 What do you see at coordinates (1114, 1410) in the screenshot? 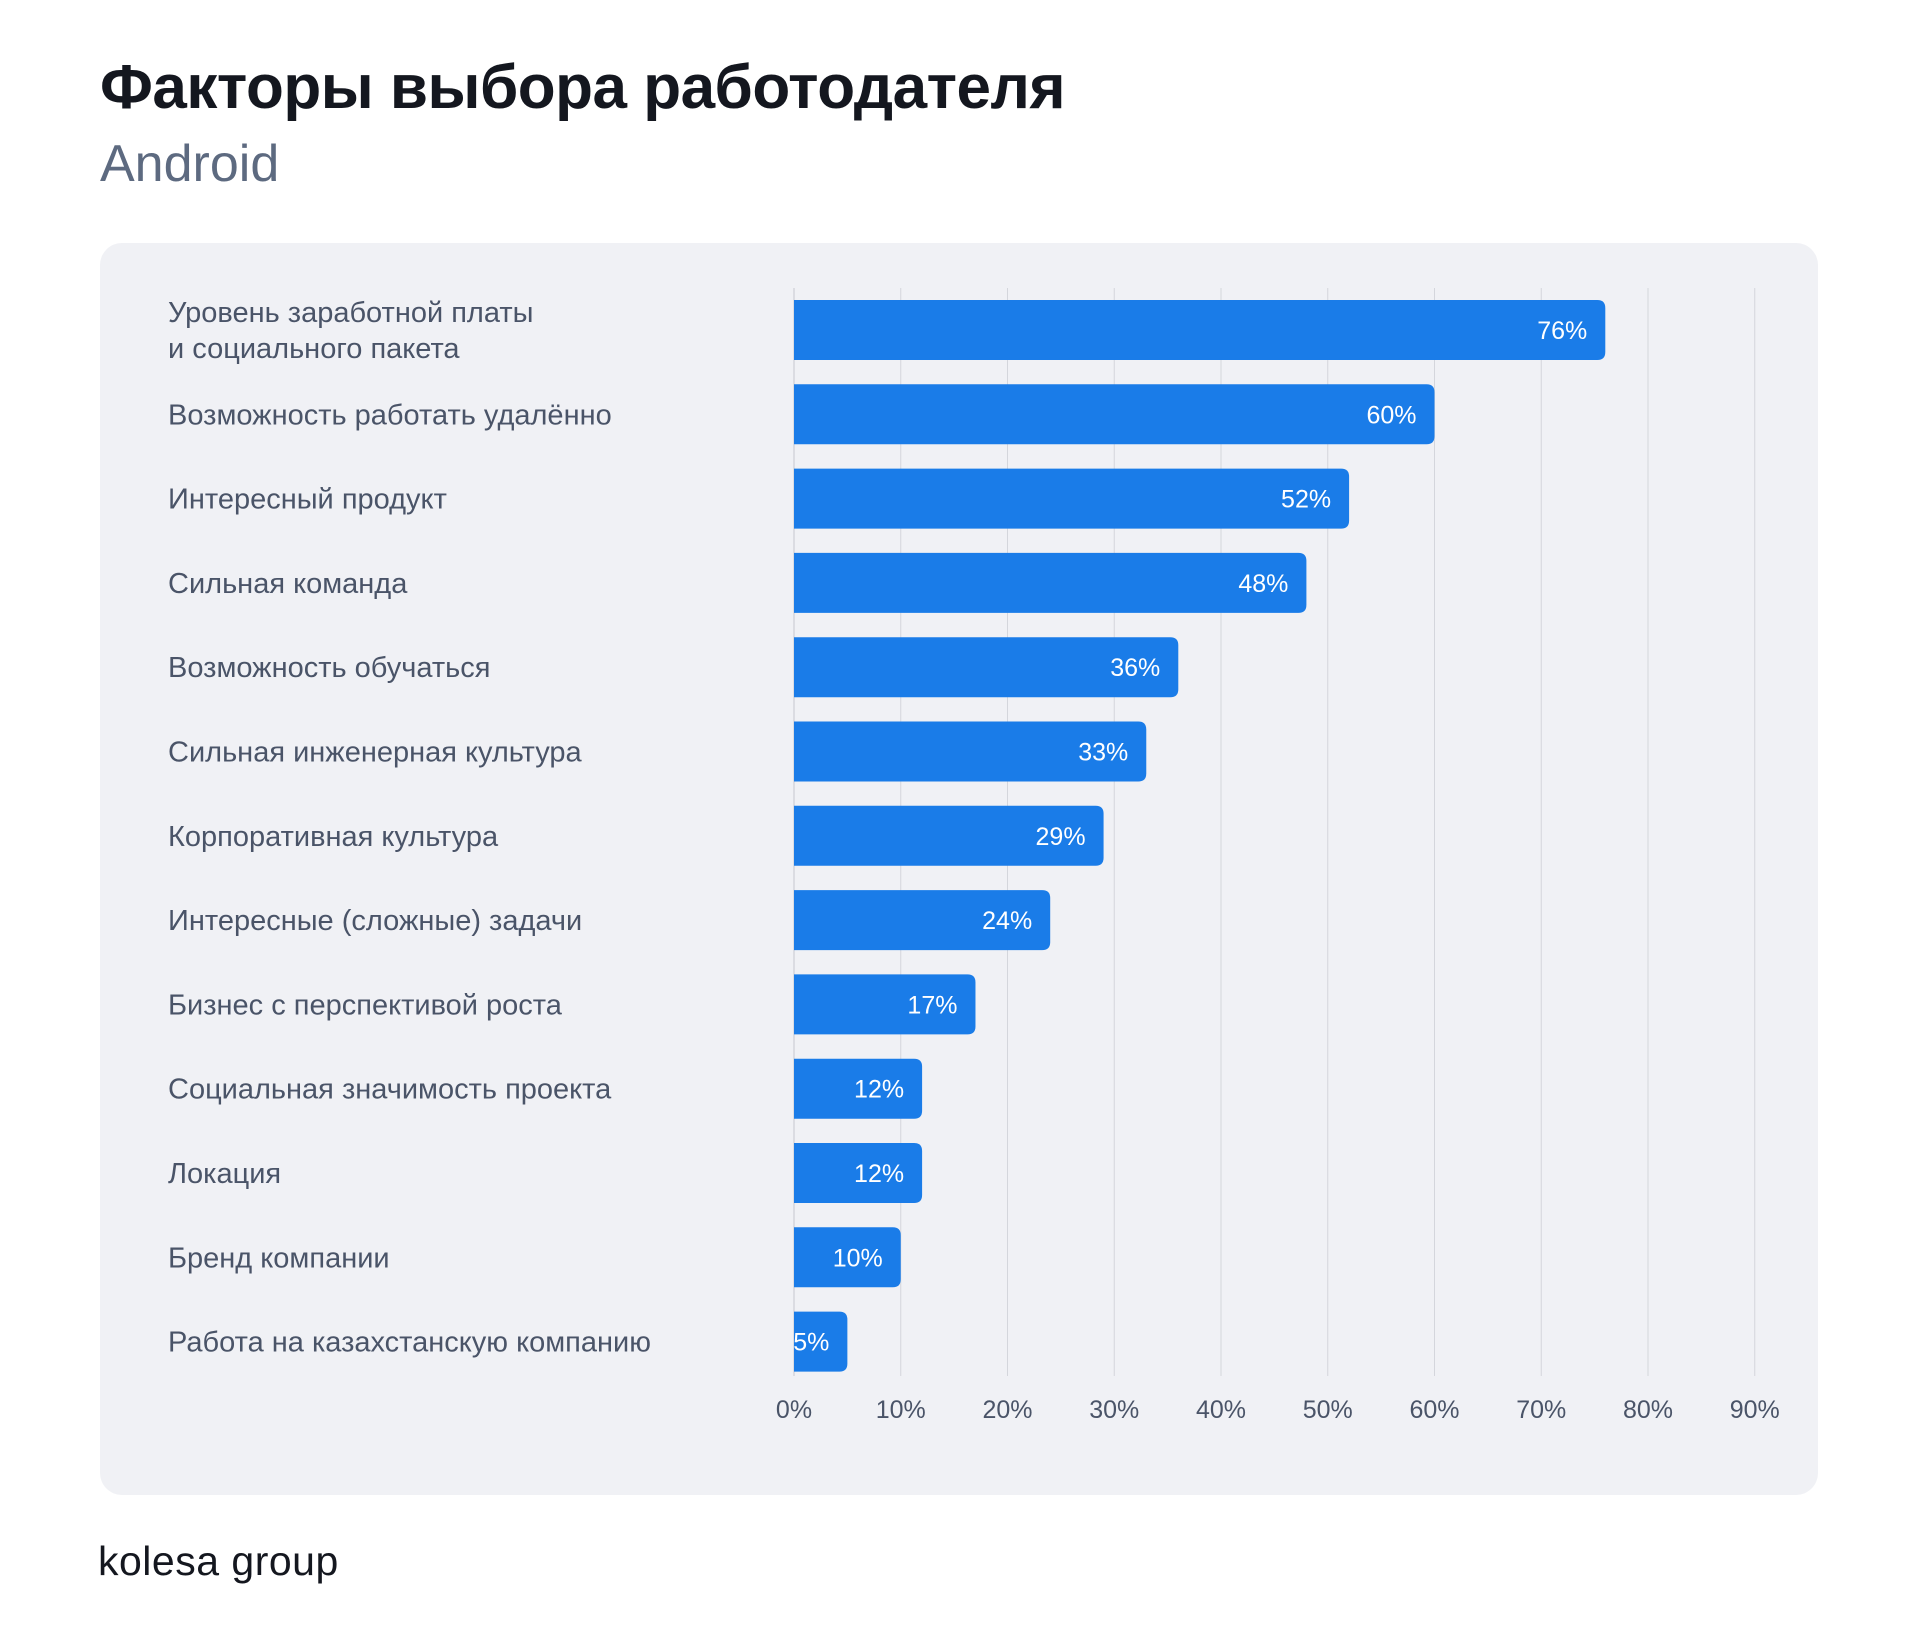
I see `x-tick-label: 30%` at bounding box center [1114, 1410].